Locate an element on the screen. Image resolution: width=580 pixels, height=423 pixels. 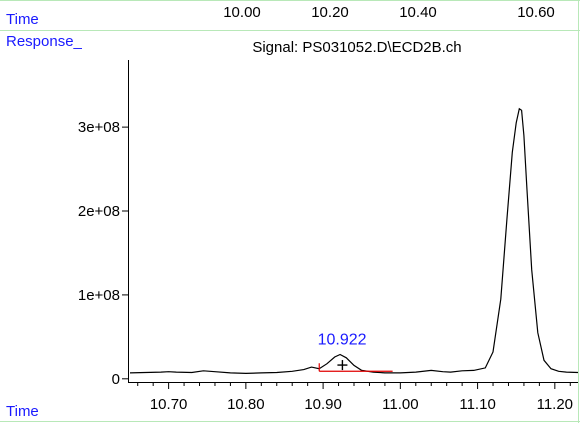
header-time-label: Time is located at coordinates (22, 19).